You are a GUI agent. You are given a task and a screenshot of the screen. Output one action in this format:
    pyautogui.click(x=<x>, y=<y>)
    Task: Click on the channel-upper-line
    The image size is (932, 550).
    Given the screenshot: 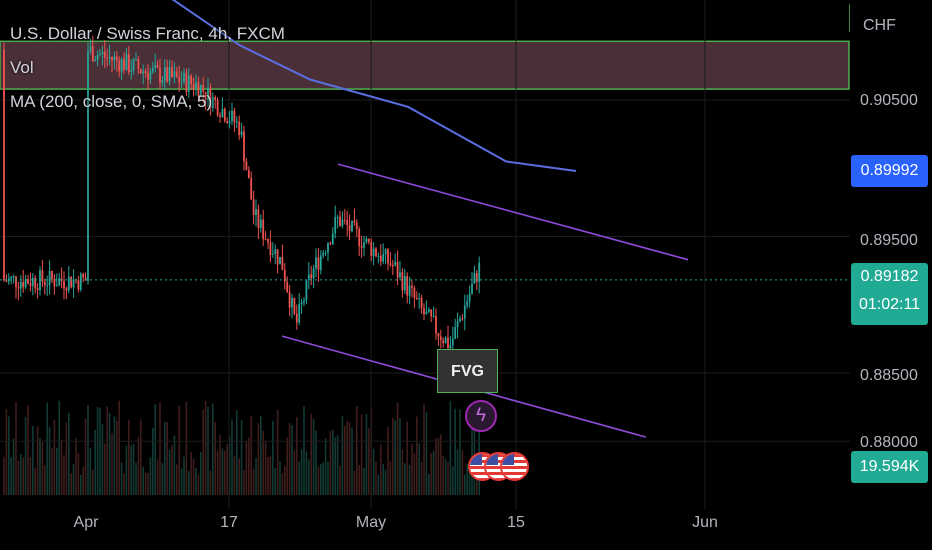 What is the action you would take?
    pyautogui.click(x=513, y=212)
    